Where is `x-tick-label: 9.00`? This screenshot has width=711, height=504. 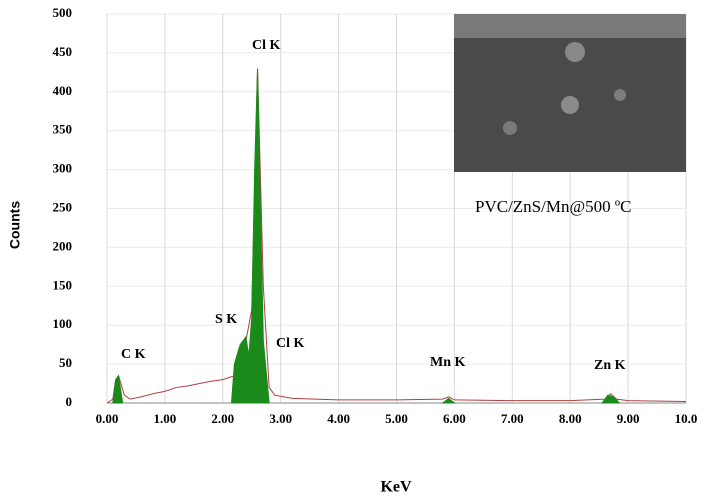
x-tick-label: 9.00 is located at coordinates (628, 418).